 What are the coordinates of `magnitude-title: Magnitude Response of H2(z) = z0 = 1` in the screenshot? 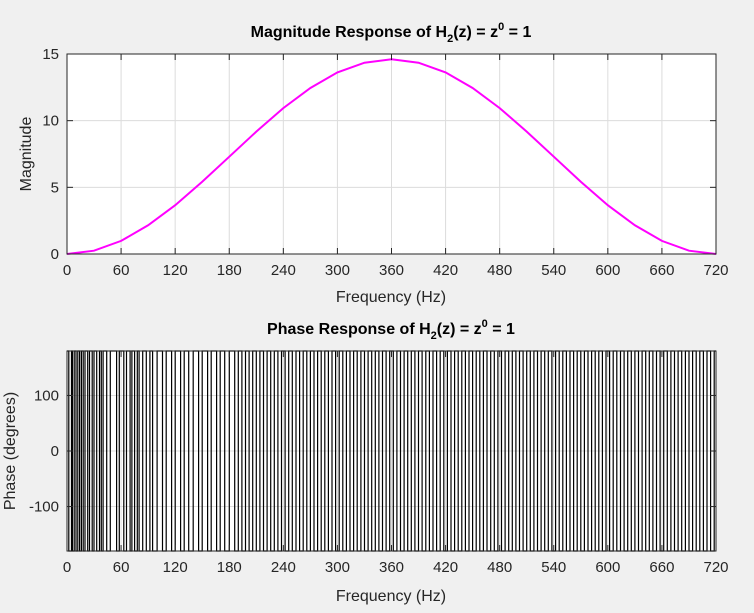 It's located at (391, 33).